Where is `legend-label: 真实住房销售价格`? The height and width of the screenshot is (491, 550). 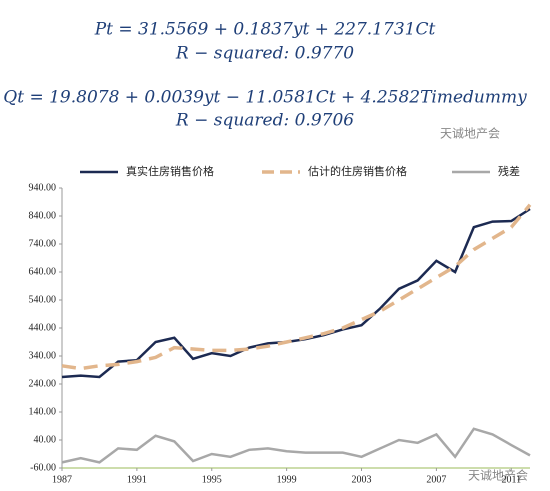 legend-label: 真实住房销售价格 is located at coordinates (170, 171).